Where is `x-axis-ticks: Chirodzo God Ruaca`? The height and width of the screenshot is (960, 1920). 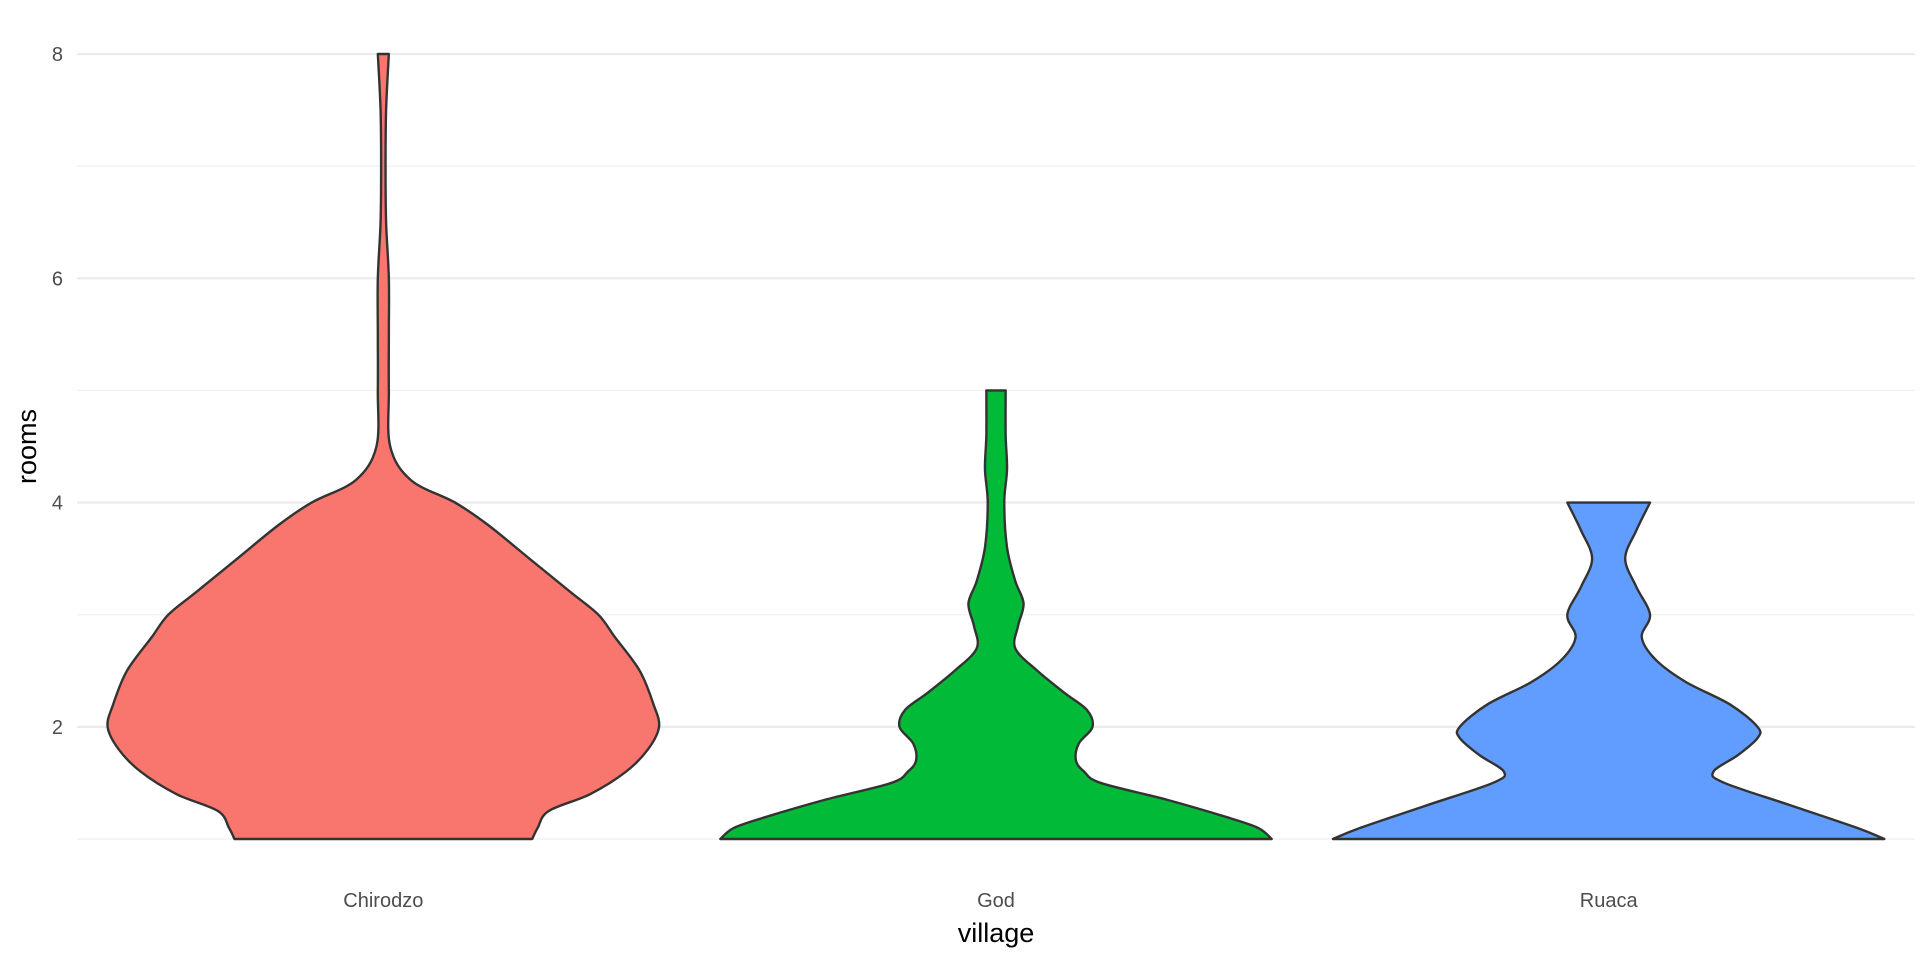
x-axis-ticks: Chirodzo God Ruaca is located at coordinates (990, 901).